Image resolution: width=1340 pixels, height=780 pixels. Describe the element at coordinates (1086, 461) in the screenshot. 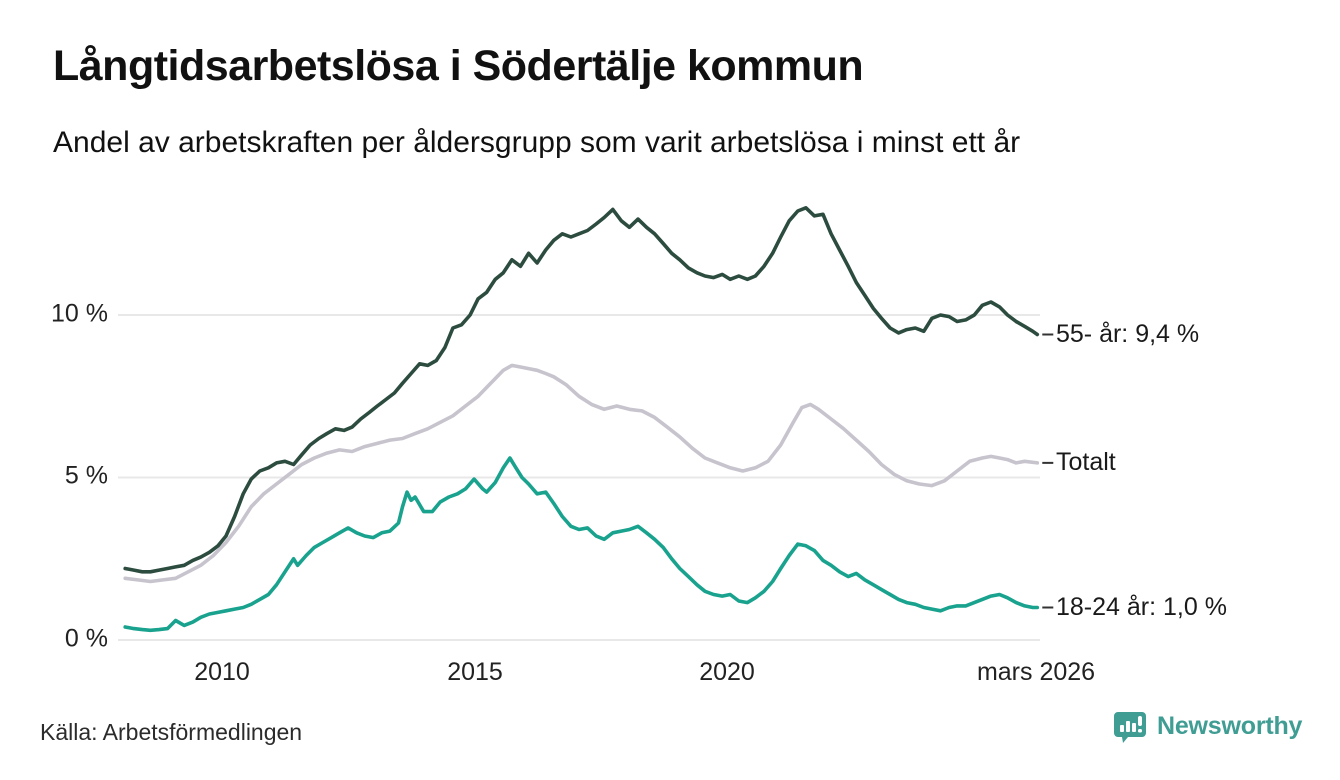

I see `series-label-totalt: Totalt` at that location.